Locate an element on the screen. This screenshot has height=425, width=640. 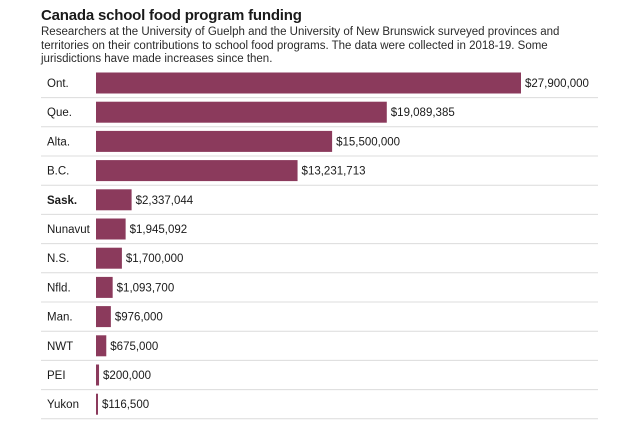
value-label-nunavut: $1,945,092 is located at coordinates (159, 230).